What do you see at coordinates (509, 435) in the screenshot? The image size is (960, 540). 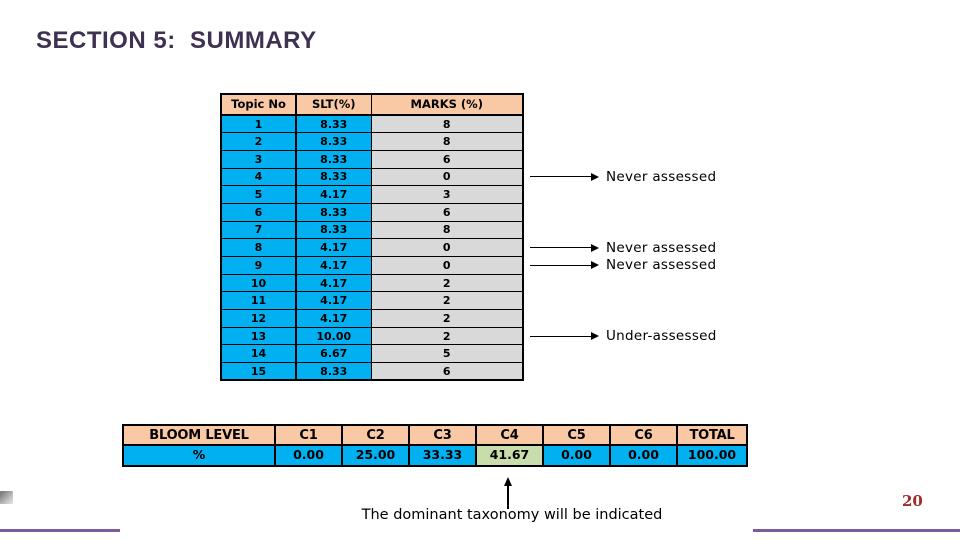 I see `bloom-header-cell: C4` at bounding box center [509, 435].